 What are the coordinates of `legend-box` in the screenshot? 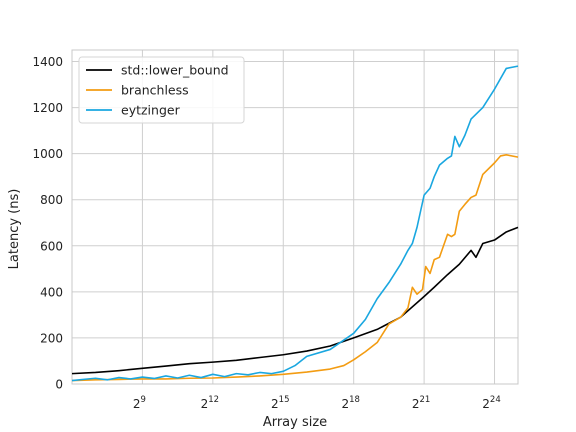 It's located at (161, 90).